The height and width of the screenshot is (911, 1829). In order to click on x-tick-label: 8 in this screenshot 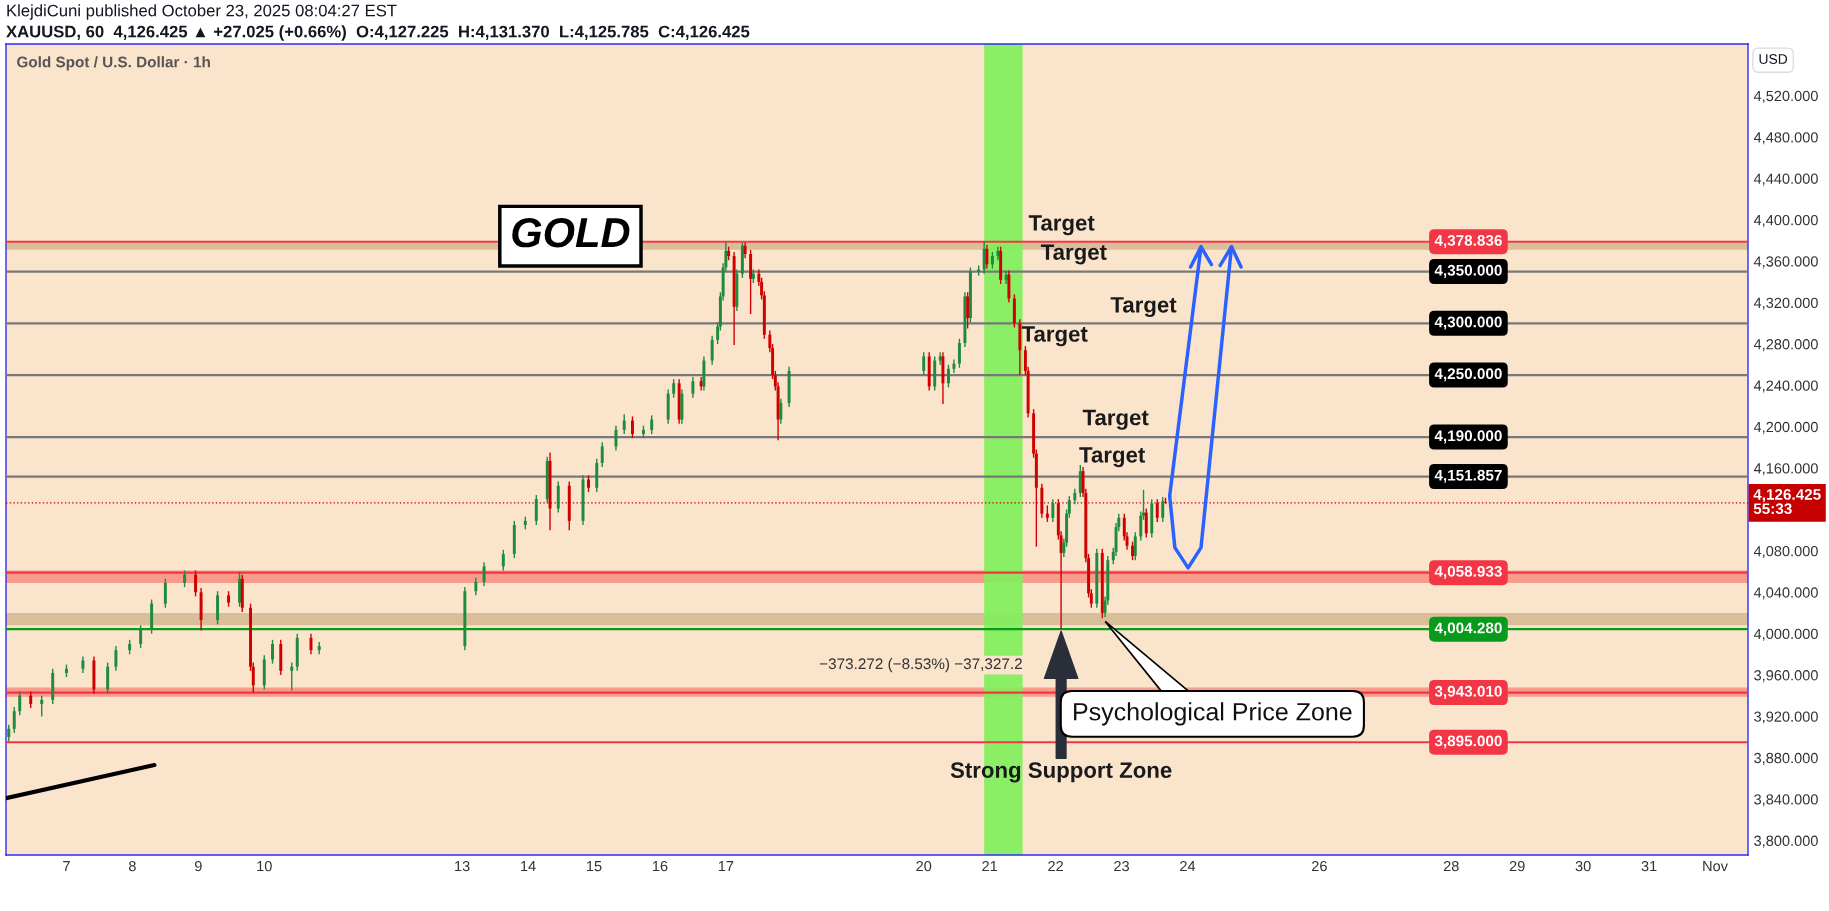, I will do `click(132, 866)`.